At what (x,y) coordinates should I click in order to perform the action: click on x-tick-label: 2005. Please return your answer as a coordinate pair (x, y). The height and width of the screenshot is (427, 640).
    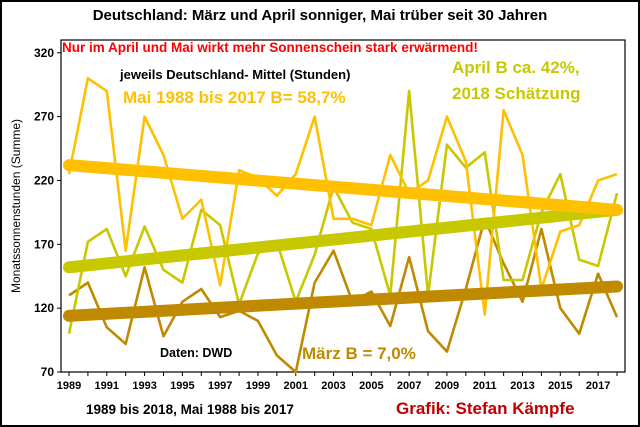
    Looking at the image, I should click on (371, 386).